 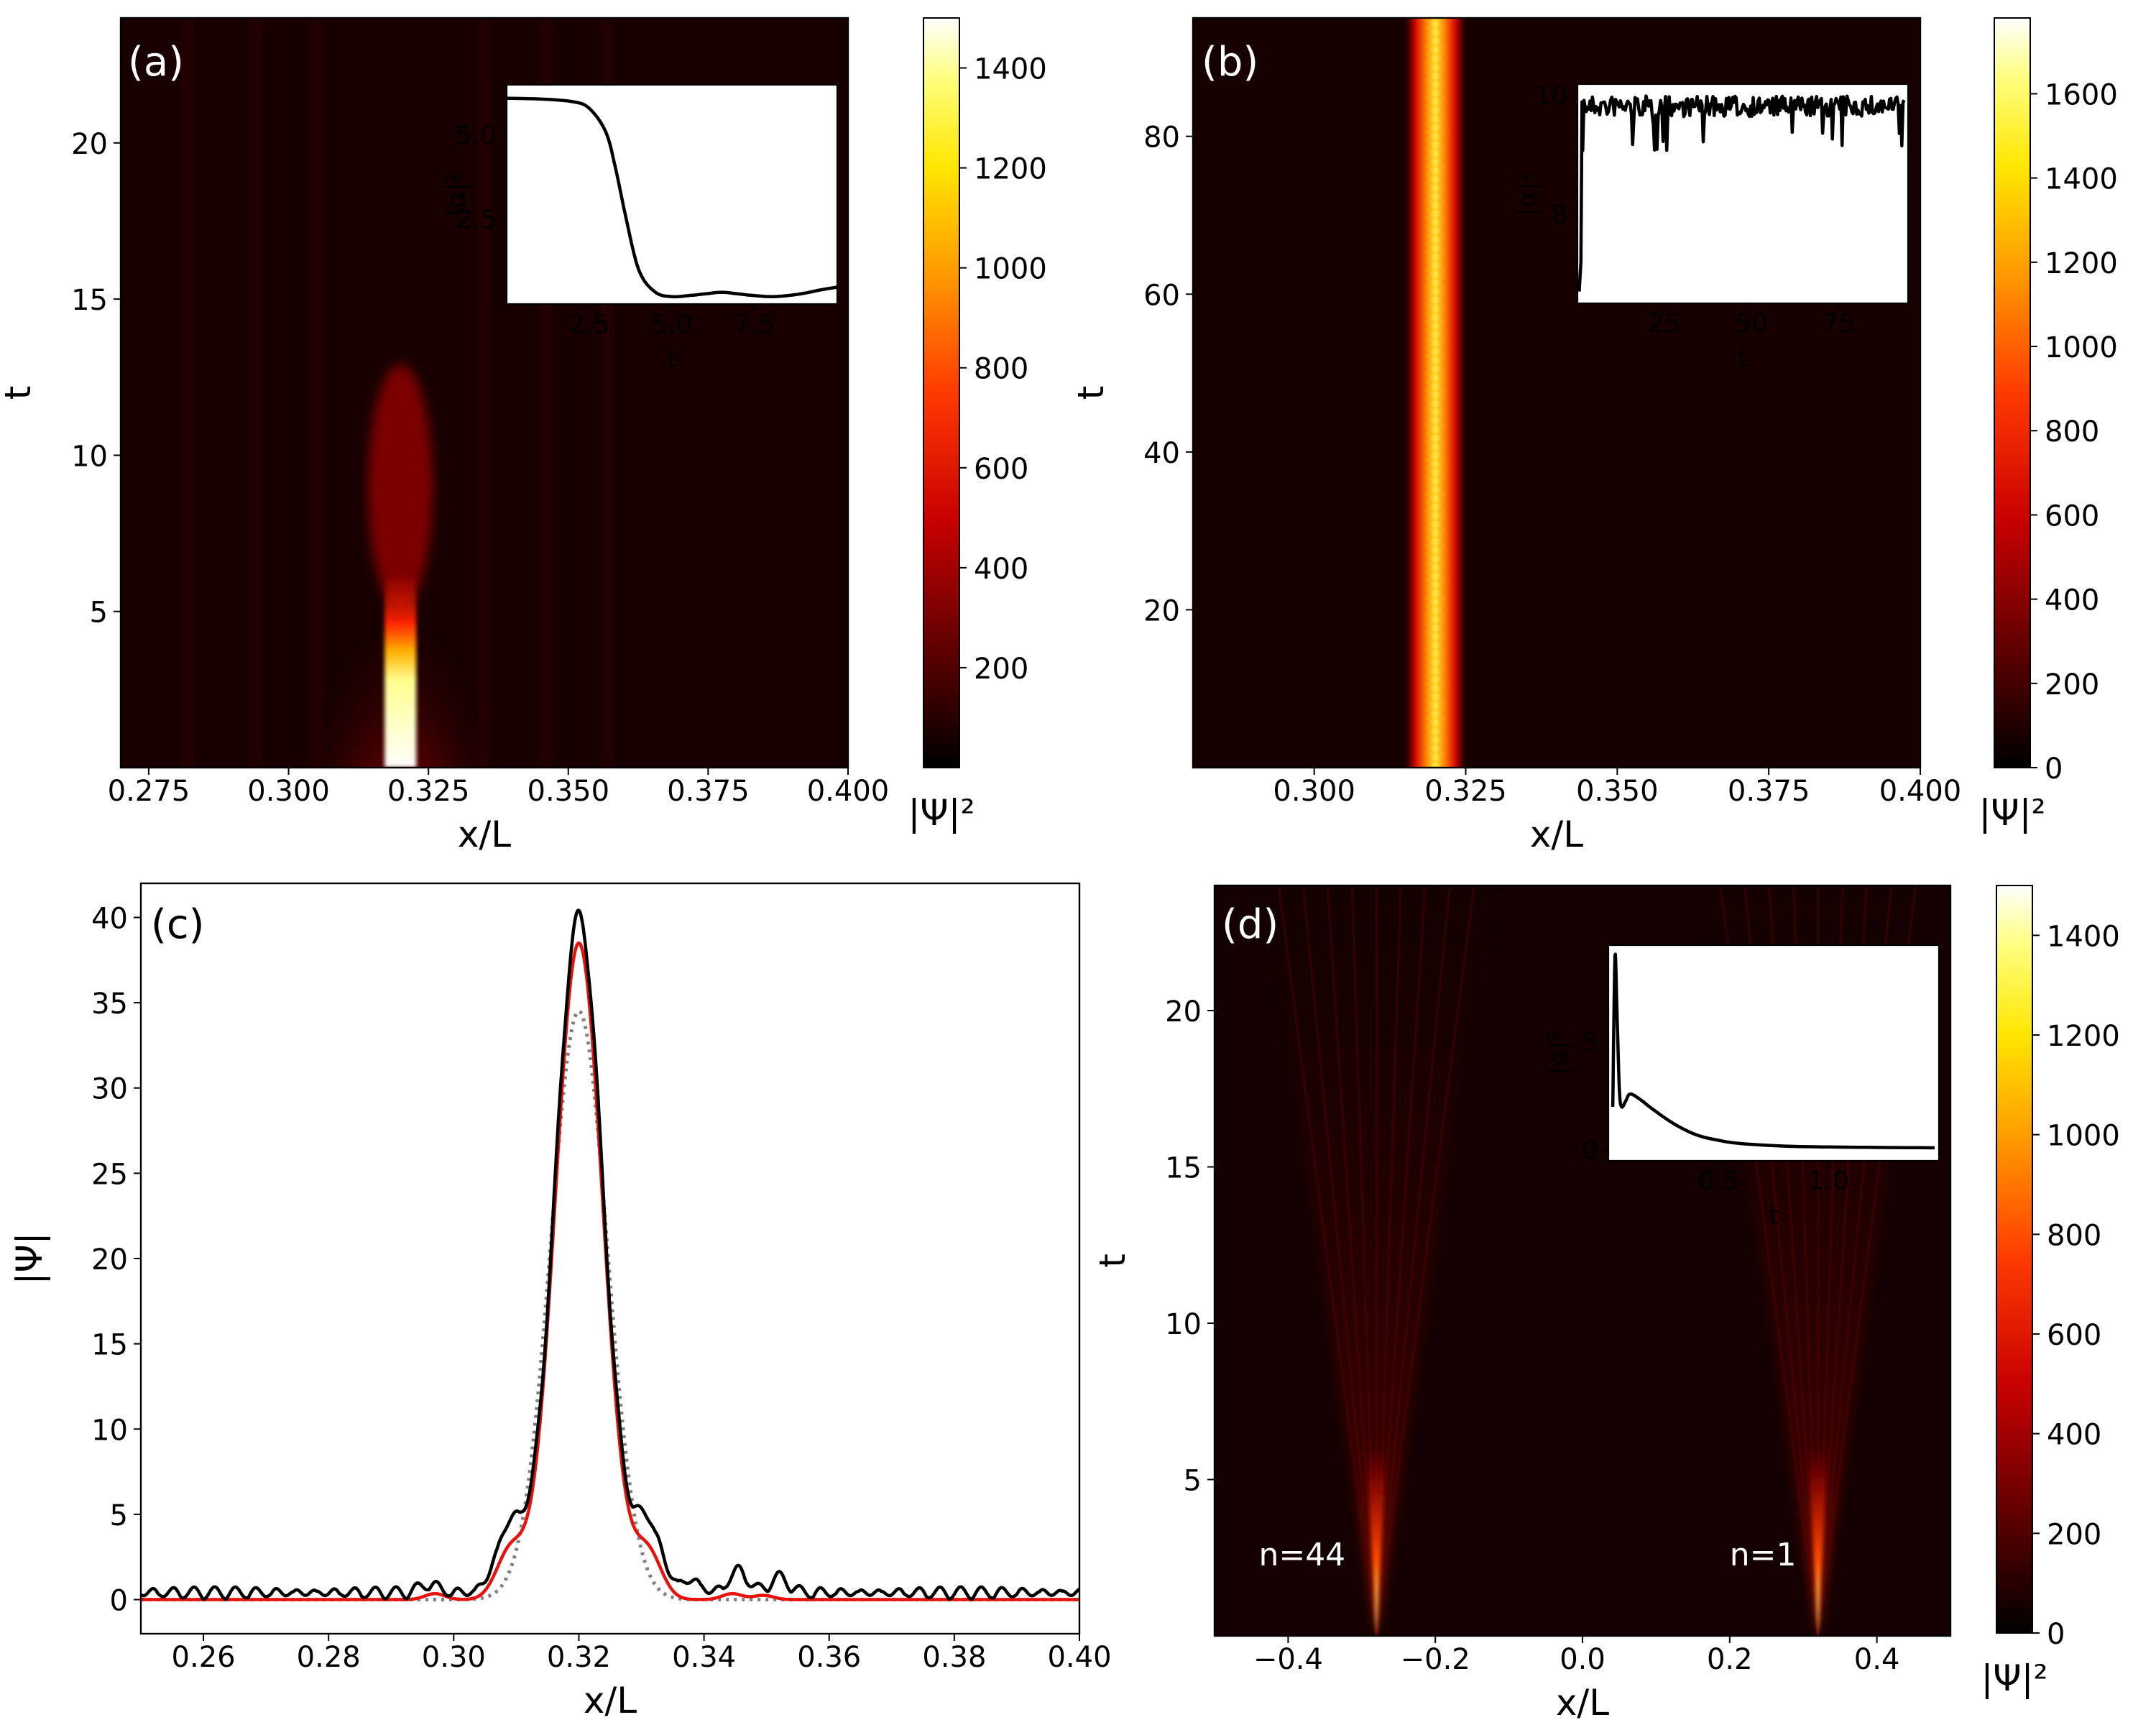 I want to click on y-axis-a-tick-label: 15, so click(x=90, y=300).